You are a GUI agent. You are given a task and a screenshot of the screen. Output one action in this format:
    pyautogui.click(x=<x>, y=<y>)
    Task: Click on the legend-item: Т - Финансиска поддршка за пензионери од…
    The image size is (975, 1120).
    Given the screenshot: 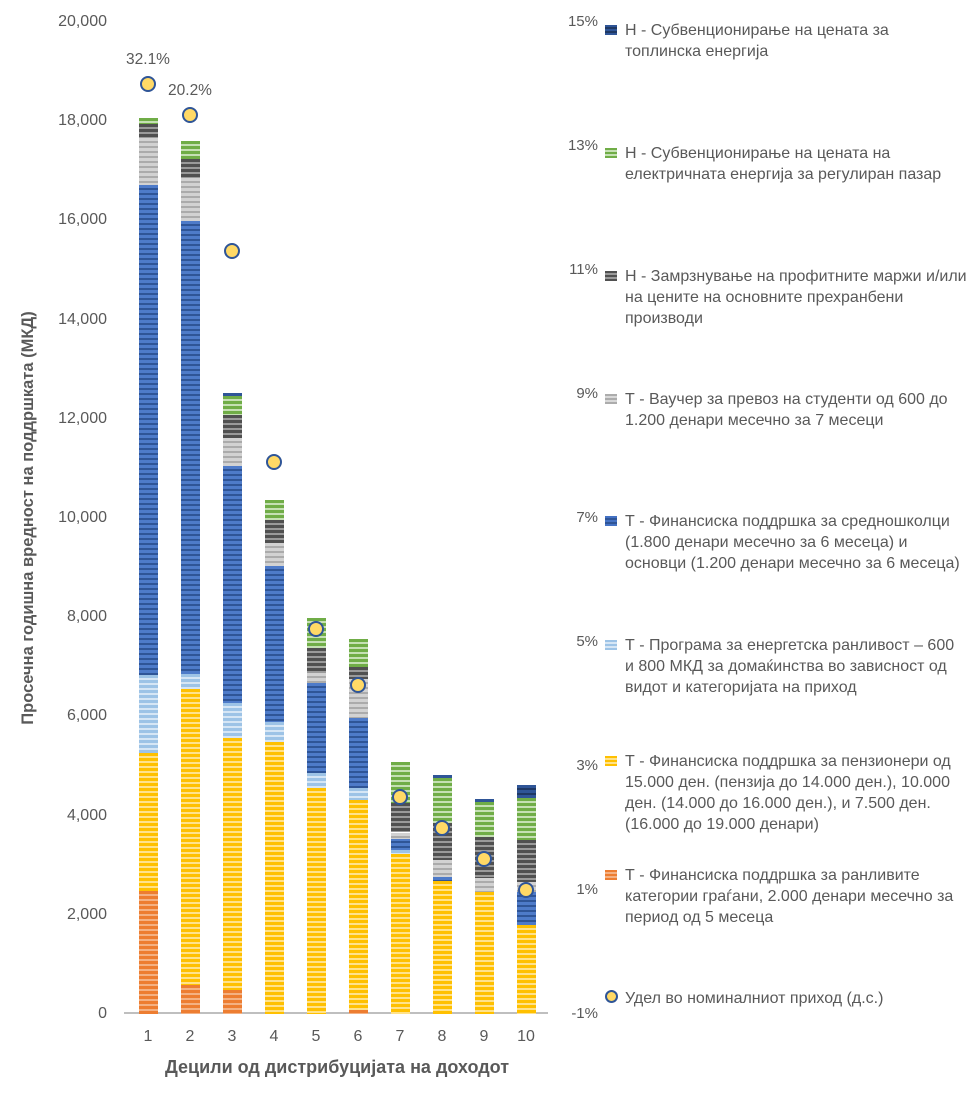 What is the action you would take?
    pyautogui.click(x=786, y=793)
    